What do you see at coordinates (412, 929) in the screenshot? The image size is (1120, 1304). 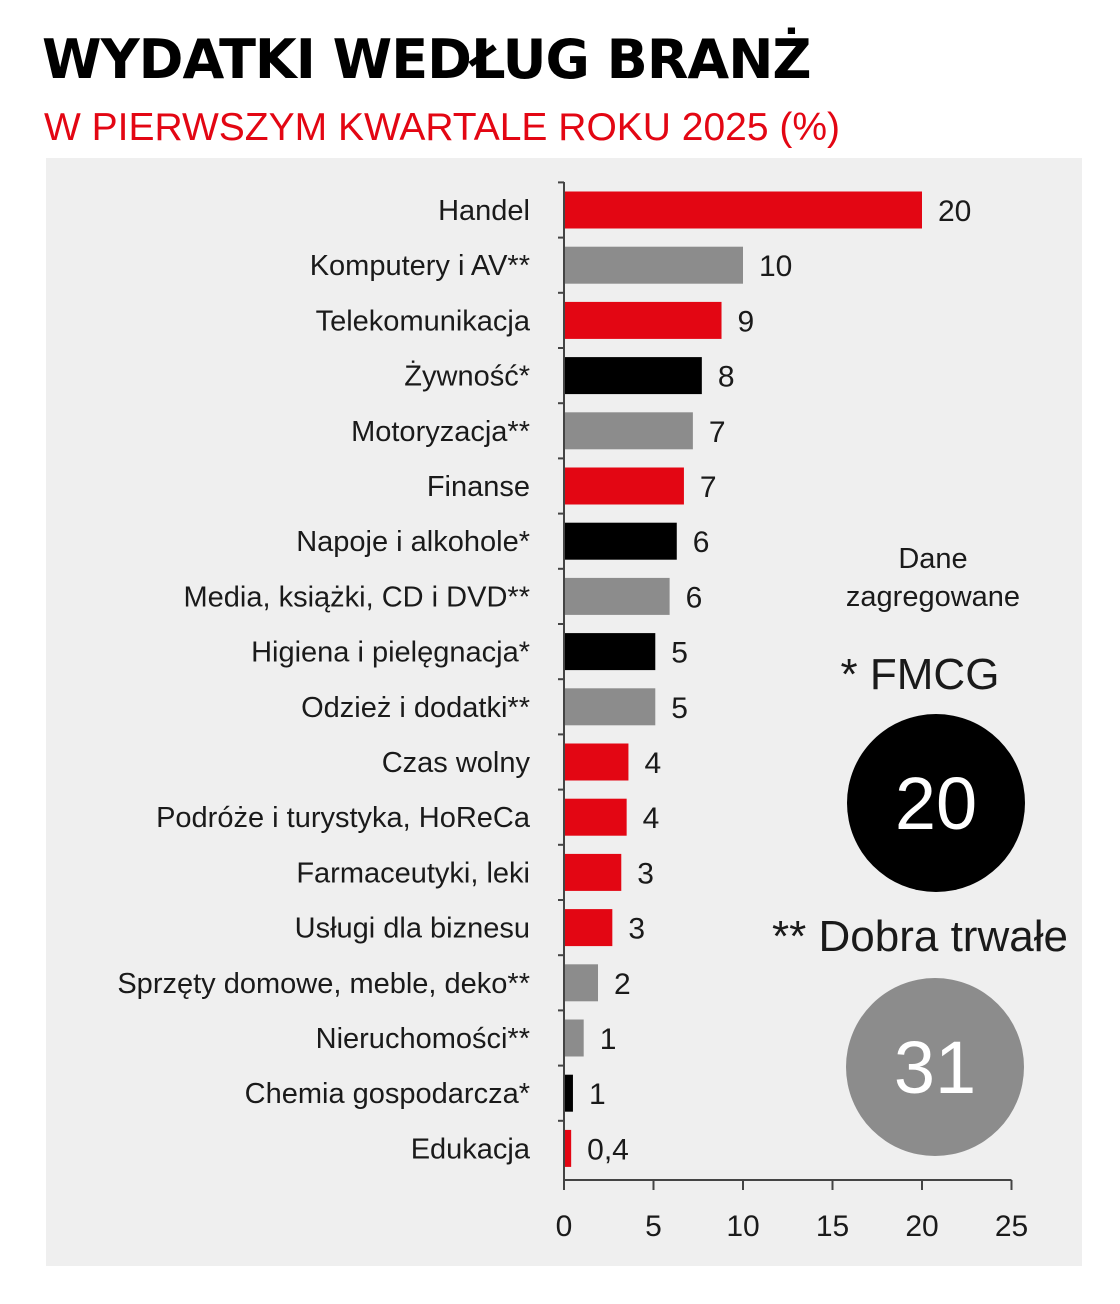 I see `category-label: Usługi dla biznesu` at bounding box center [412, 929].